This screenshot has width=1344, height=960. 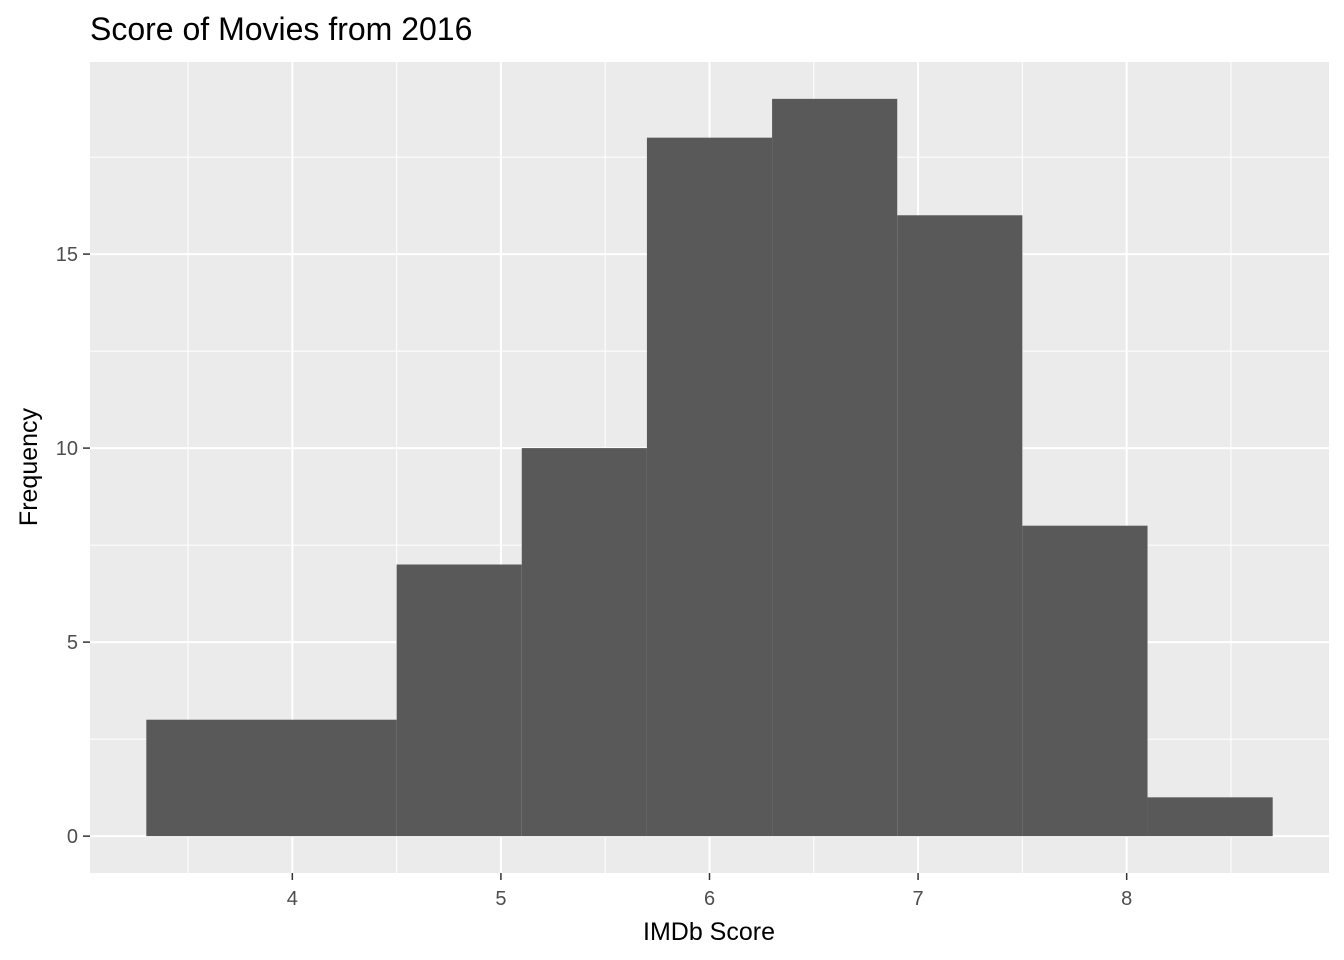 I want to click on x-tick-label: 5, so click(x=500, y=899).